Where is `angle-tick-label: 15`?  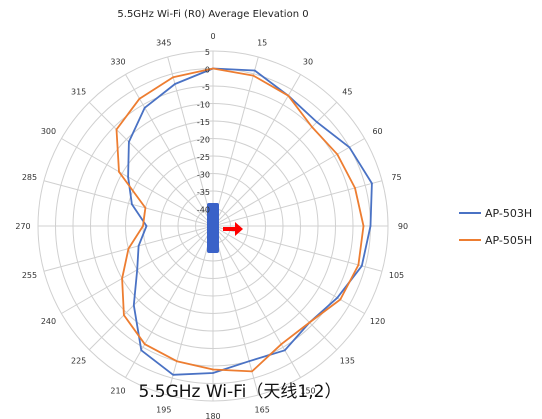 angle-tick-label: 15 is located at coordinates (262, 42).